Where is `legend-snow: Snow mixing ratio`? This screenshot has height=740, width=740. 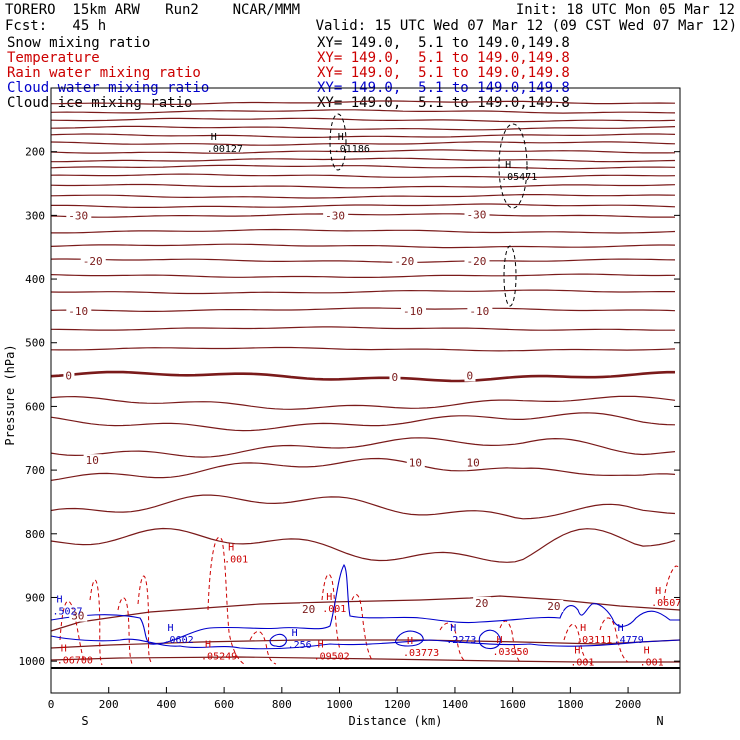 legend-snow: Snow mixing ratio is located at coordinates (79, 43).